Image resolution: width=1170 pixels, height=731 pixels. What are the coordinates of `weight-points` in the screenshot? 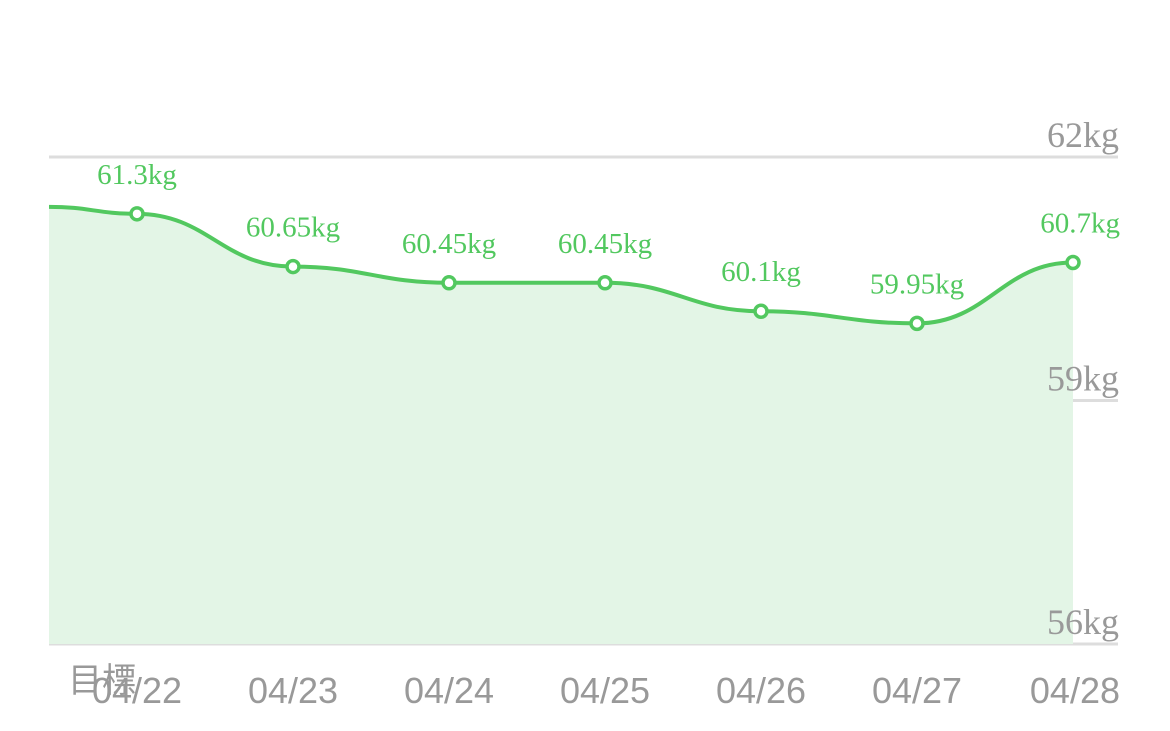 It's located at (605, 269).